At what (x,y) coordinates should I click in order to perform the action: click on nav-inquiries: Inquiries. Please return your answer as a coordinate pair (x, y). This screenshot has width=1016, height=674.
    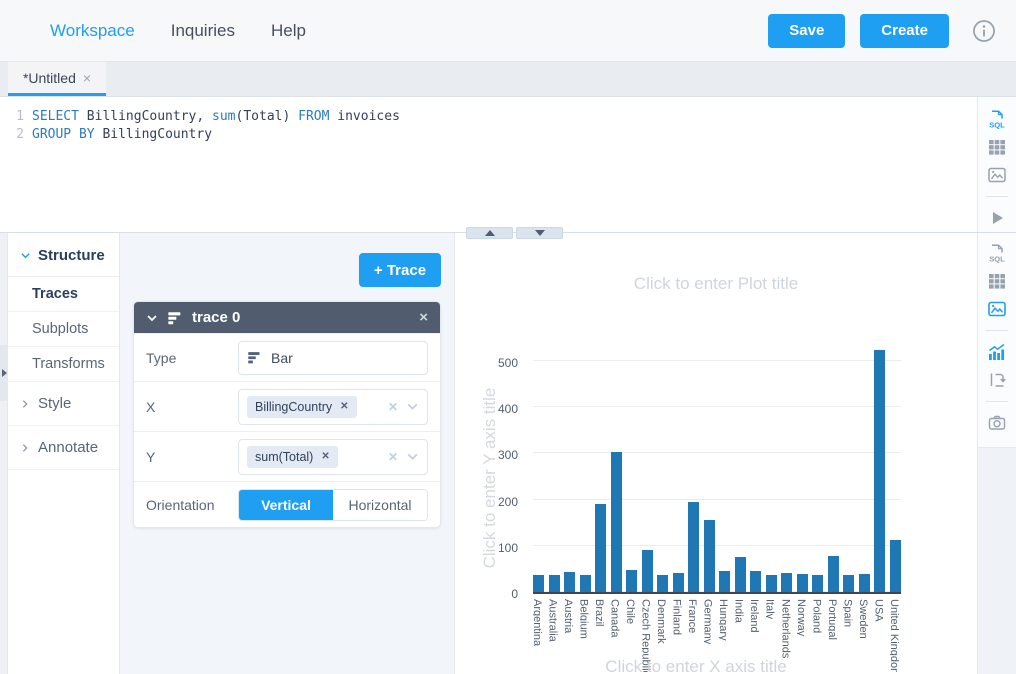
    Looking at the image, I should click on (202, 30).